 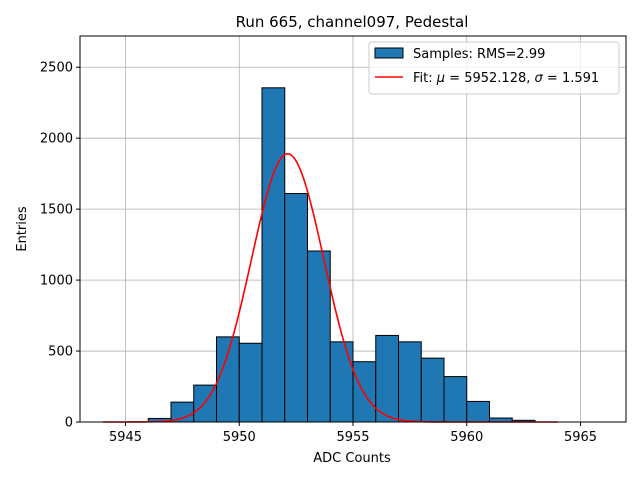 I want to click on legend-fit-prefix: Fit:, so click(x=425, y=78).